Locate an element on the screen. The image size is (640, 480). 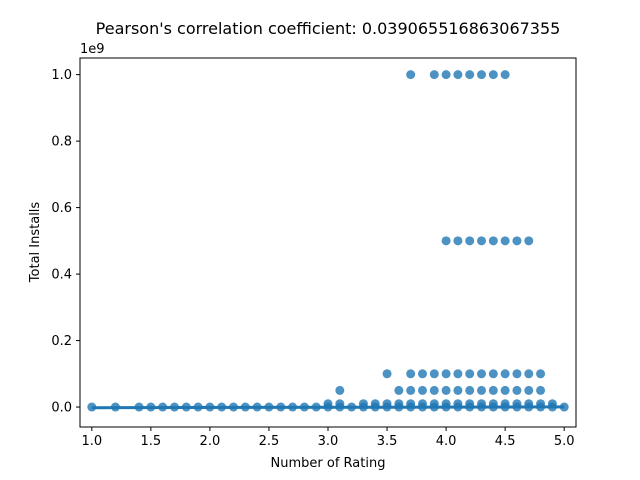
x-tick-label: 1.0 is located at coordinates (91, 441).